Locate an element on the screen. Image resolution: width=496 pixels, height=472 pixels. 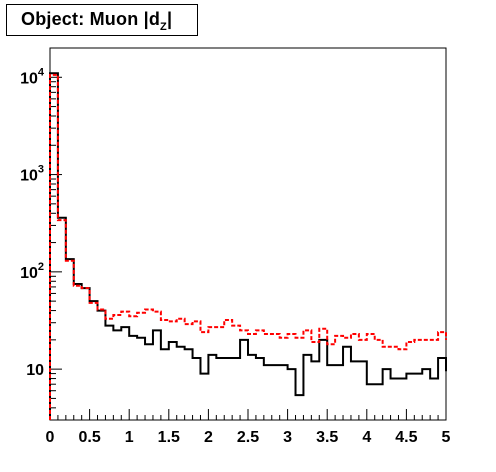
x-tick-label: 5 is located at coordinates (446, 437).